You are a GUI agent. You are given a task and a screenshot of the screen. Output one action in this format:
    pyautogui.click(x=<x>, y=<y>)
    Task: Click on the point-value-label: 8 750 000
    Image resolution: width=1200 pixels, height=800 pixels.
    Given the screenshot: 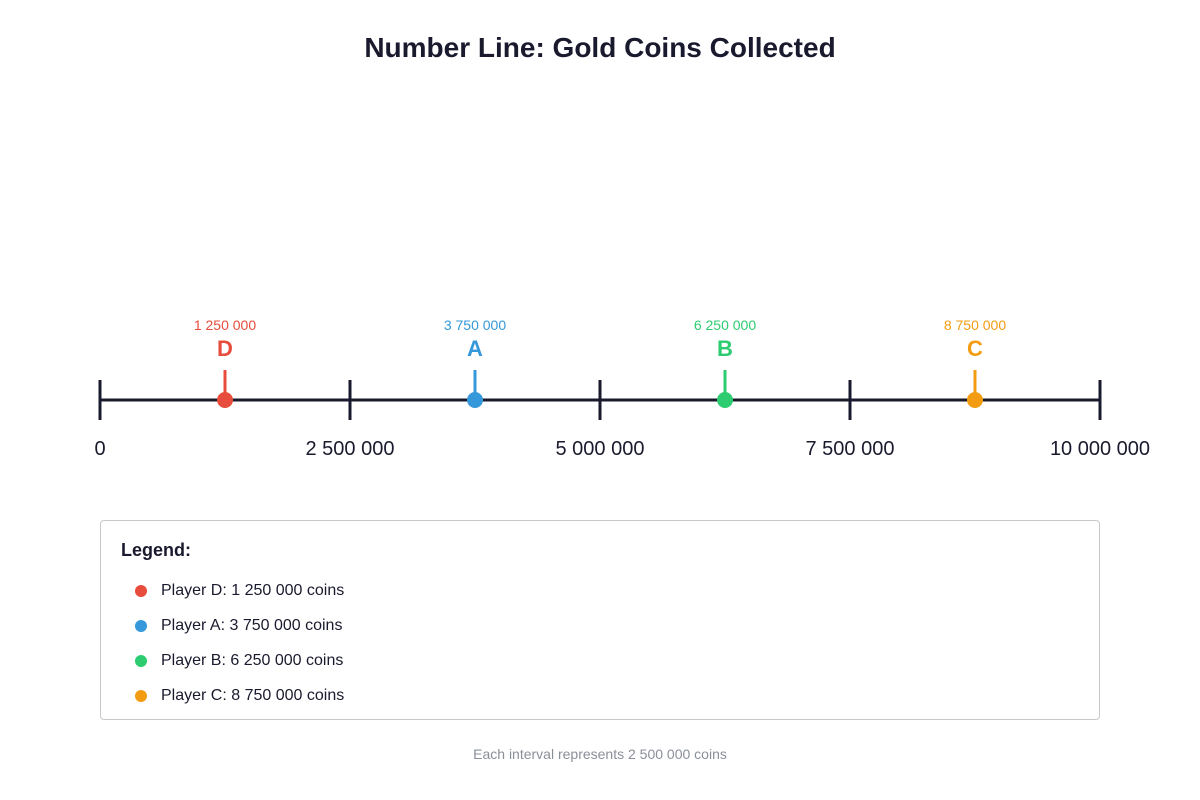 What is the action you would take?
    pyautogui.click(x=975, y=325)
    